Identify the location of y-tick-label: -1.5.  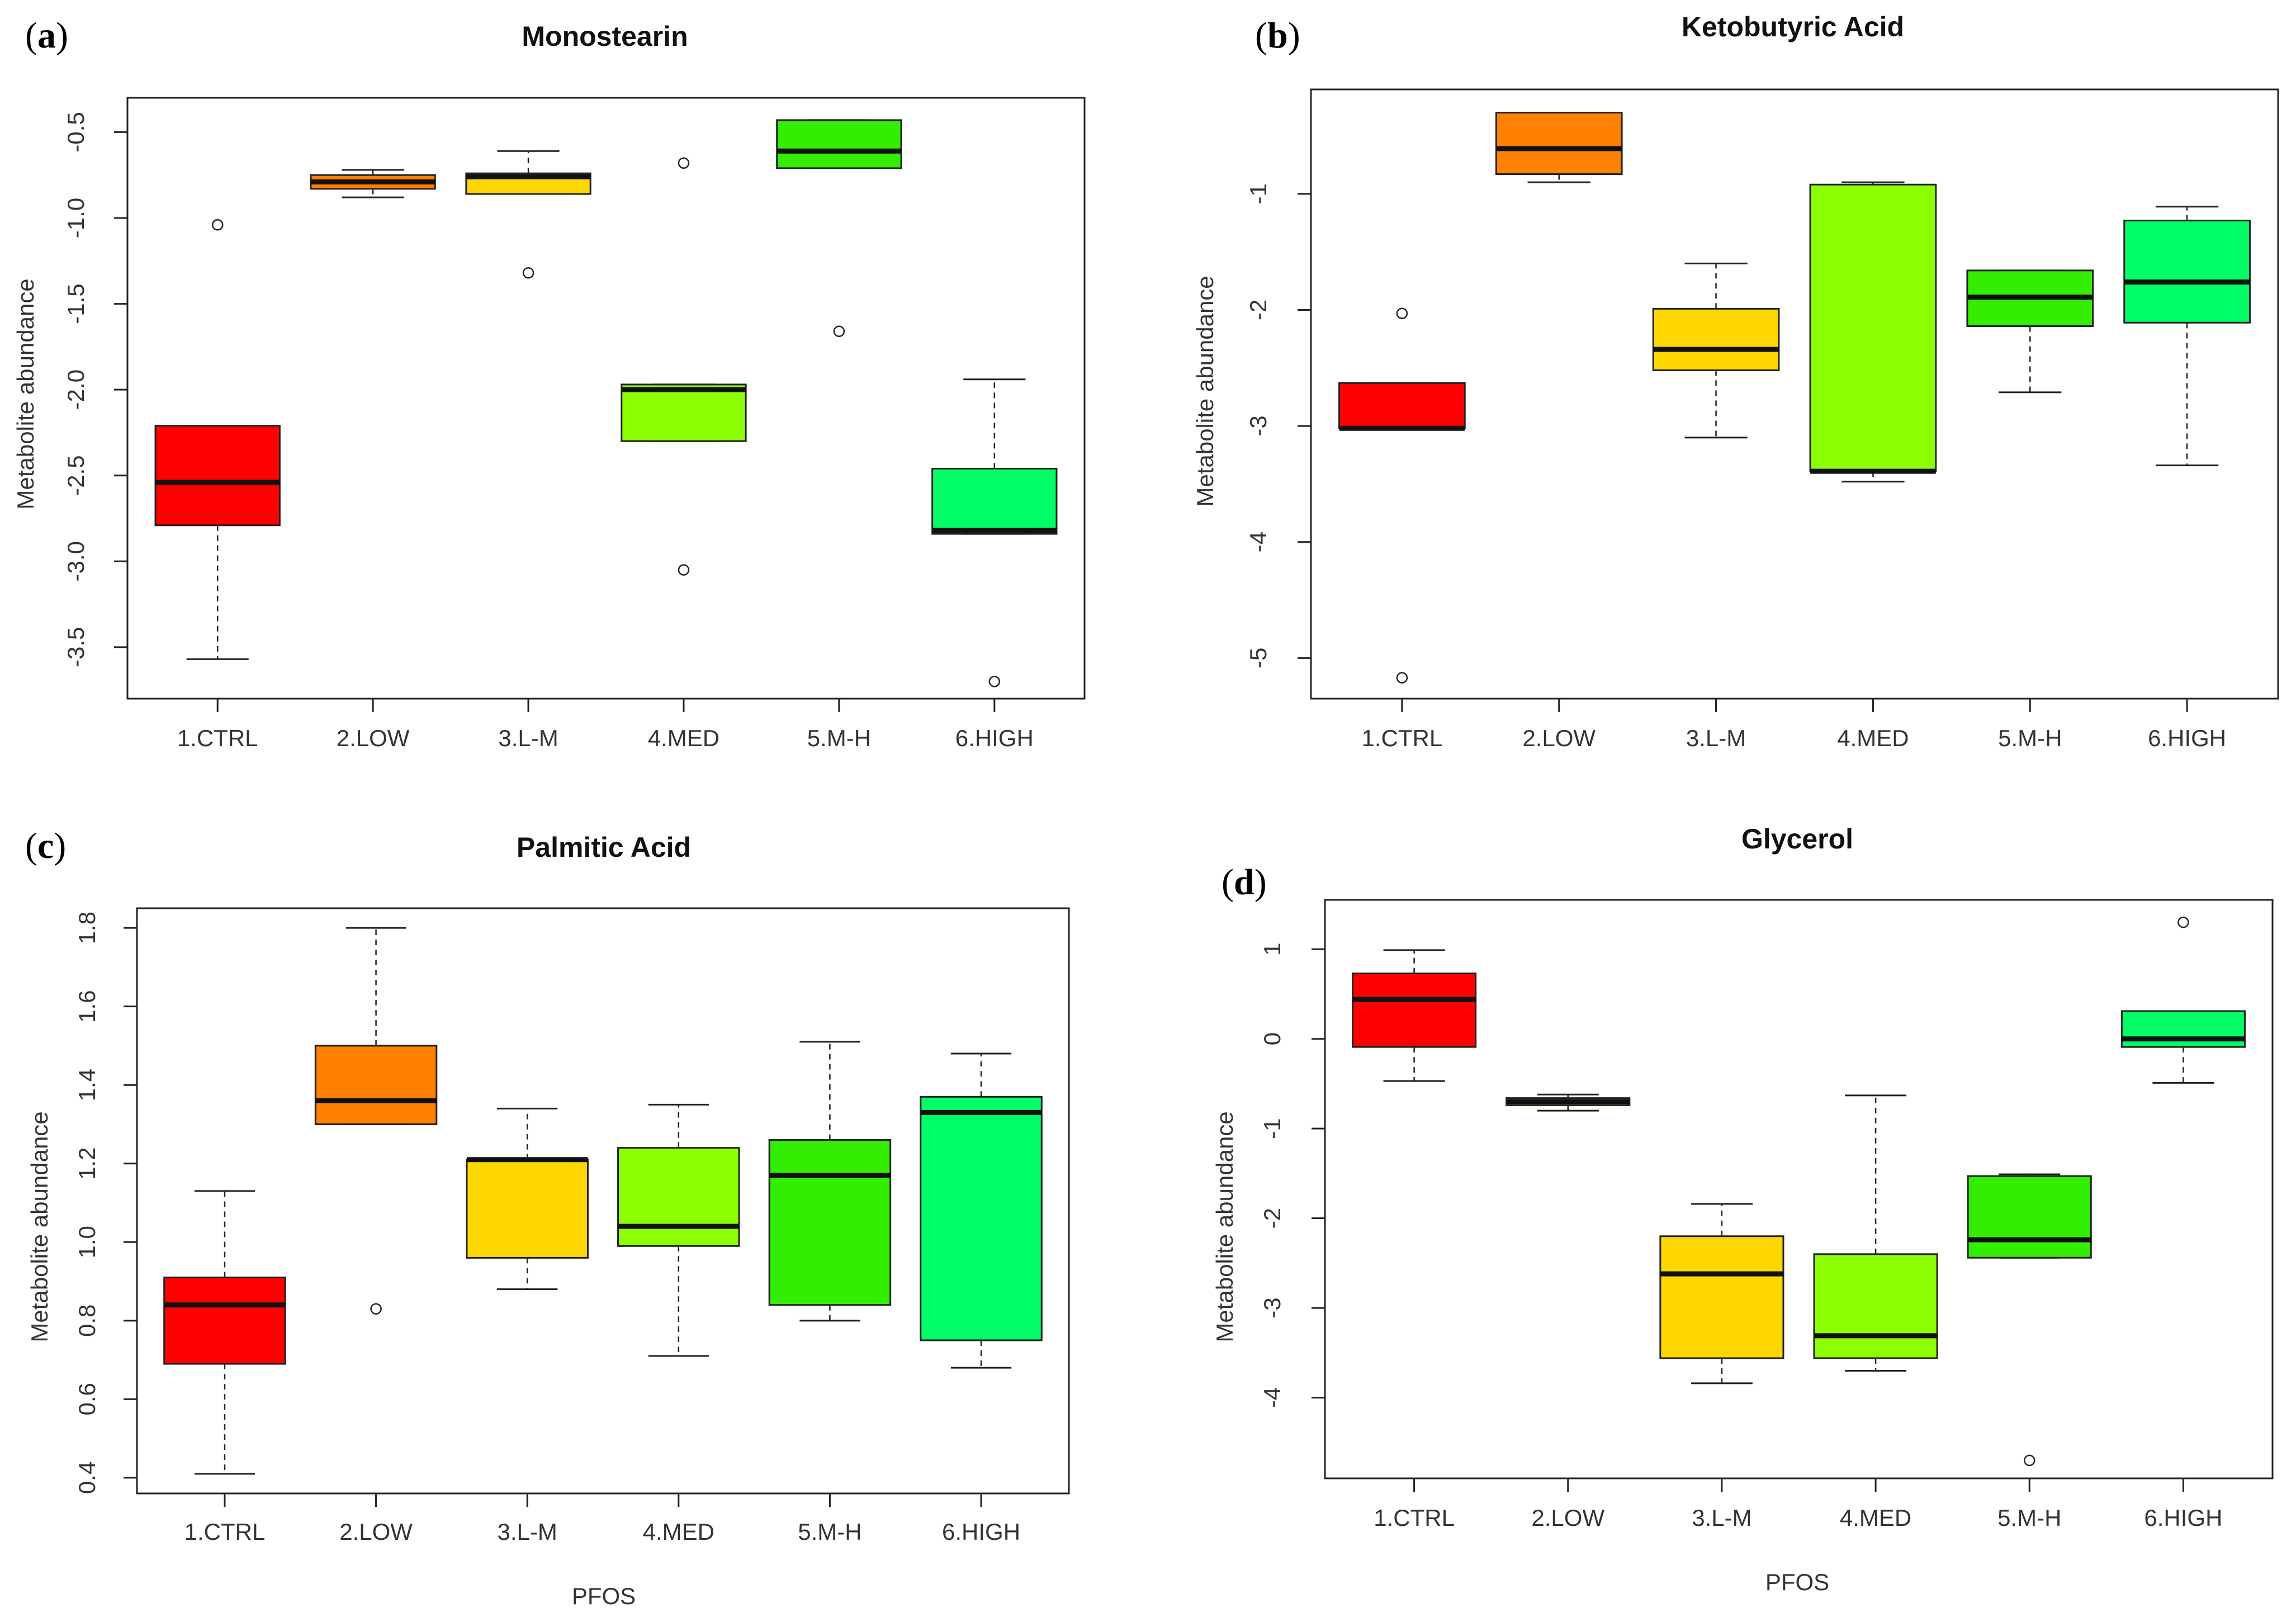
(76, 304).